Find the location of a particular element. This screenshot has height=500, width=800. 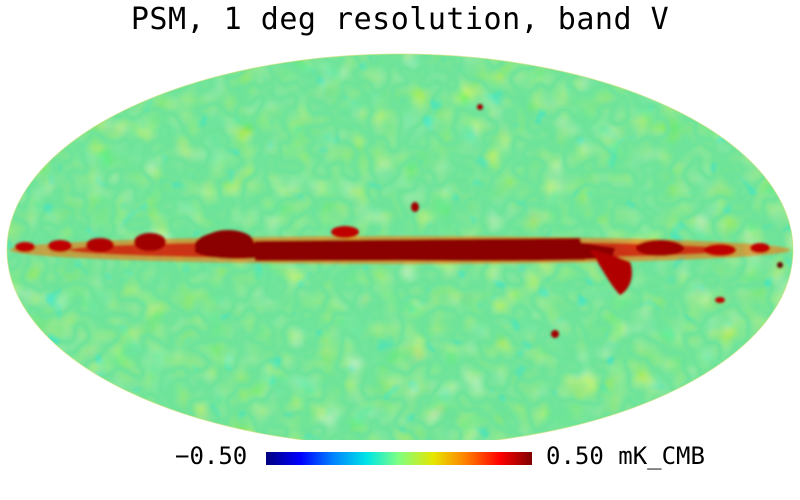

colorbar-min-label: −0.50 is located at coordinates (211, 456).